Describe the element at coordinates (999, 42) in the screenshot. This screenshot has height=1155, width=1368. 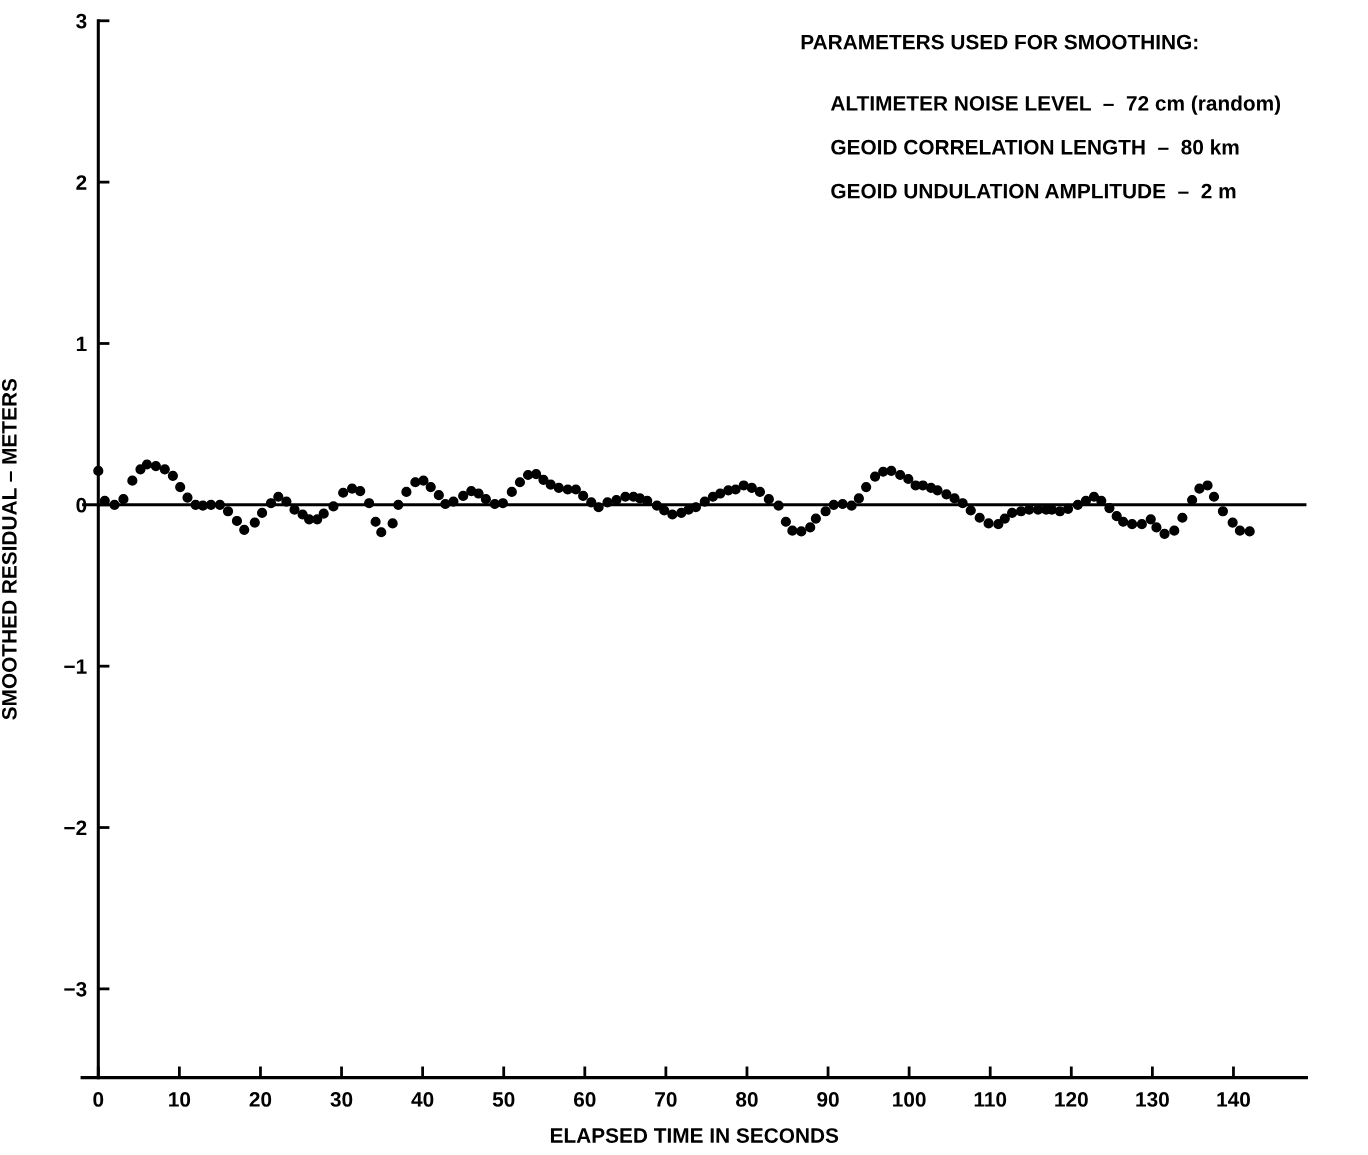
I see `annotation: PARAMETERS USED FOR SMOOTHING:` at that location.